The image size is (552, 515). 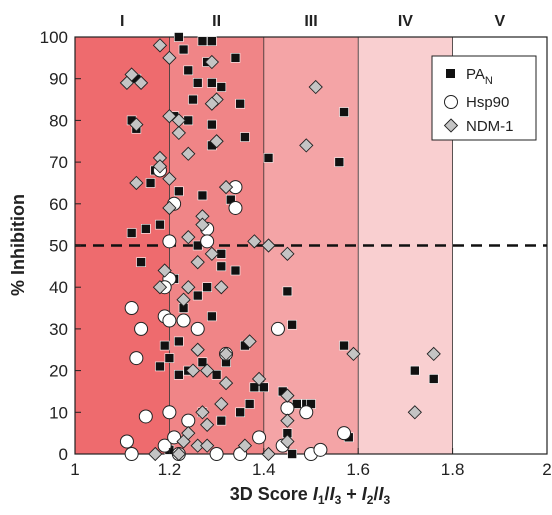 What do you see at coordinates (546, 469) in the screenshot?
I see `x-tick-label-5: 2` at bounding box center [546, 469].